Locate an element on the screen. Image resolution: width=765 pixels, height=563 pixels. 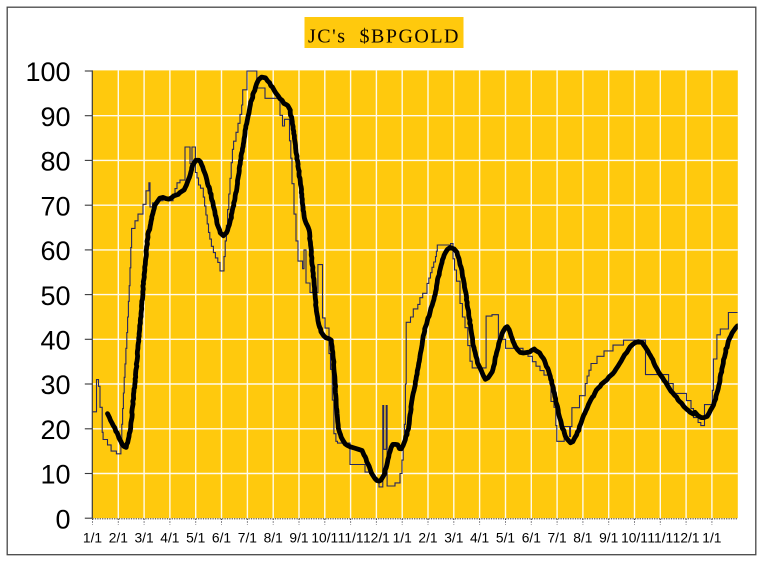
svg-text: 10 is located at coordinates (55, 475).